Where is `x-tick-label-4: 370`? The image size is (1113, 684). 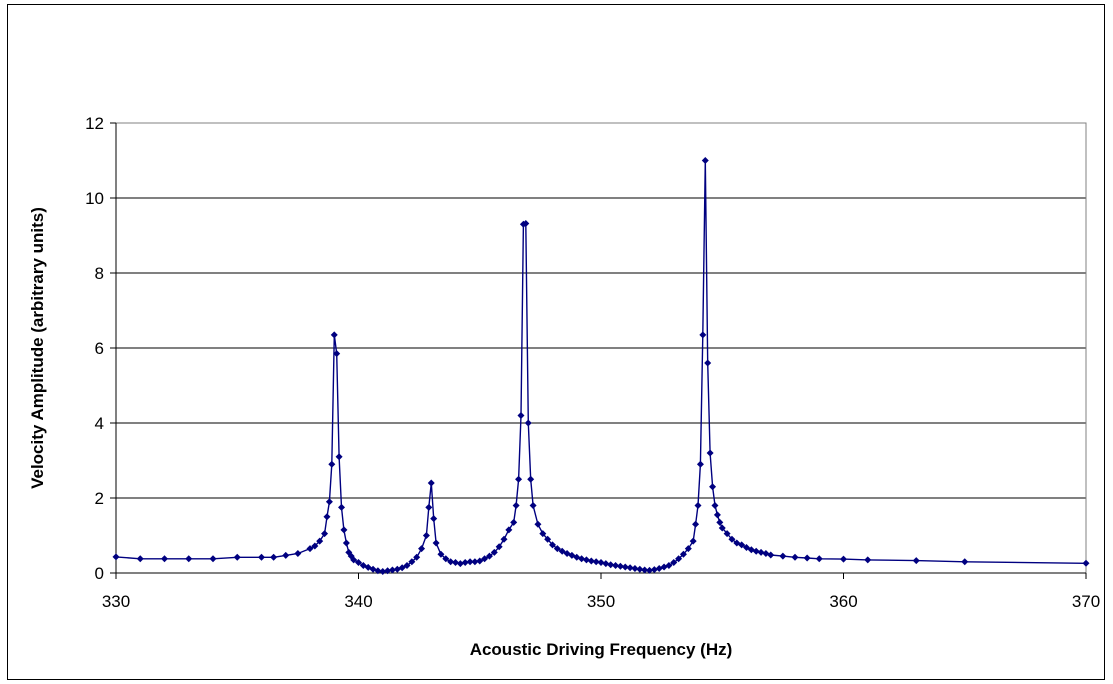 x-tick-label-4: 370 is located at coordinates (1086, 601).